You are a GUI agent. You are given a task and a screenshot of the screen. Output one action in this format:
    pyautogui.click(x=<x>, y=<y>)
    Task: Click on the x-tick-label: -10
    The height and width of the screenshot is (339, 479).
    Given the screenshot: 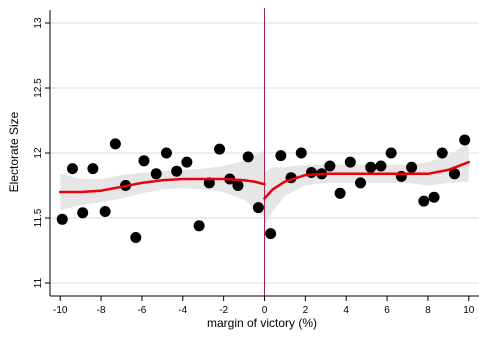 What is the action you would take?
    pyautogui.click(x=60, y=310)
    